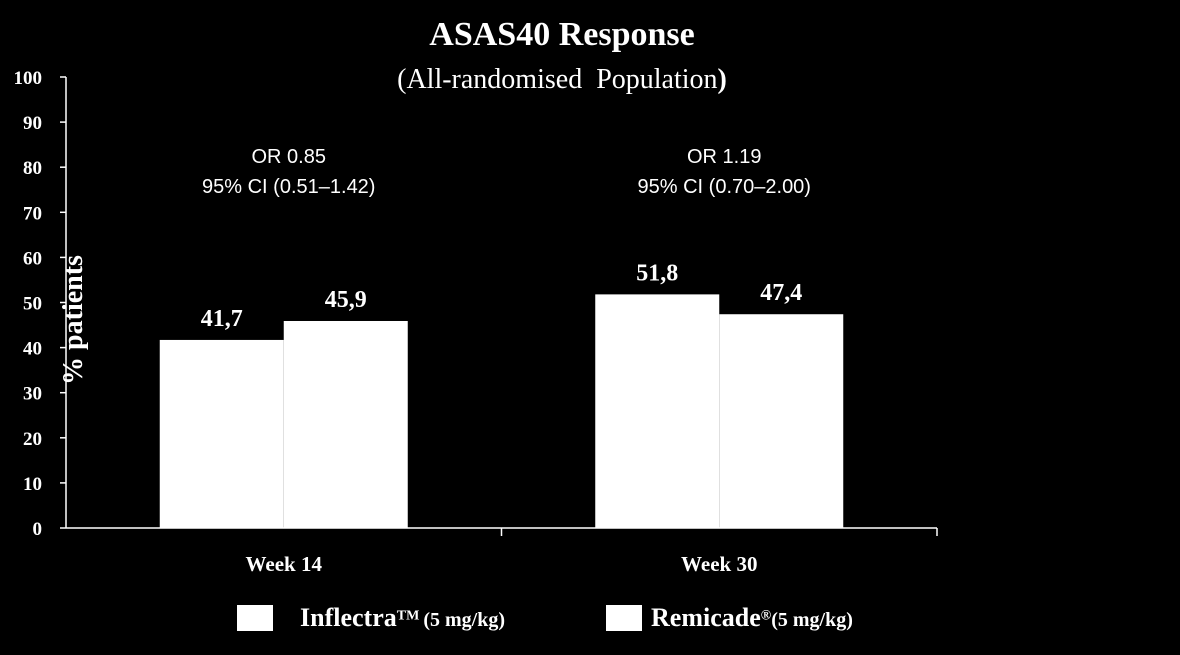  What do you see at coordinates (32, 349) in the screenshot?
I see `y-tick-label: 40` at bounding box center [32, 349].